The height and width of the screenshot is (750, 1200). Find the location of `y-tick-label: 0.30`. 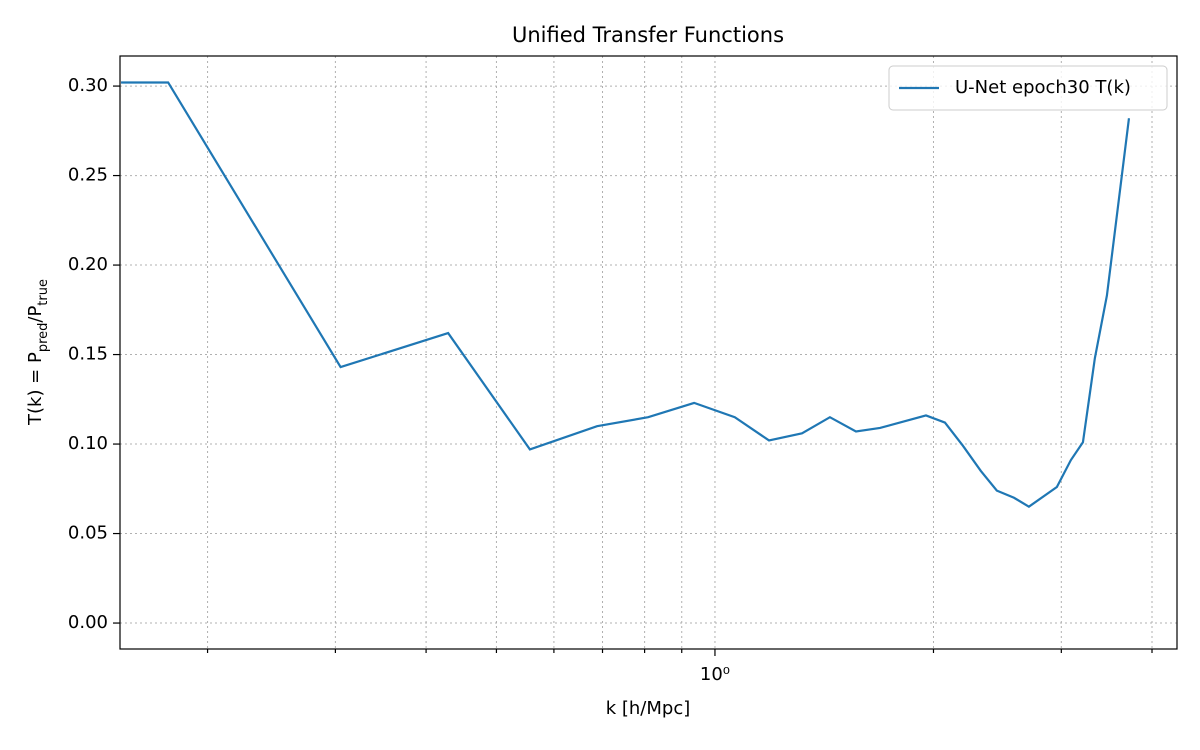

y-tick-label: 0.30 is located at coordinates (88, 85).